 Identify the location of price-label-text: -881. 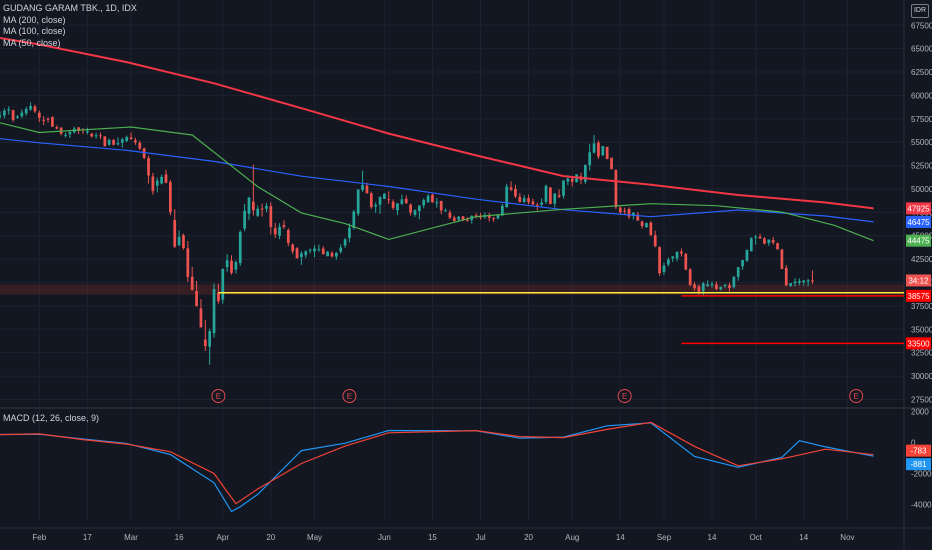
(918, 464).